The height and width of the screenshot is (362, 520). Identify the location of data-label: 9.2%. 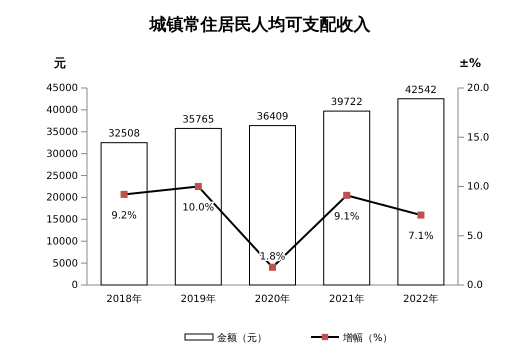
(124, 216).